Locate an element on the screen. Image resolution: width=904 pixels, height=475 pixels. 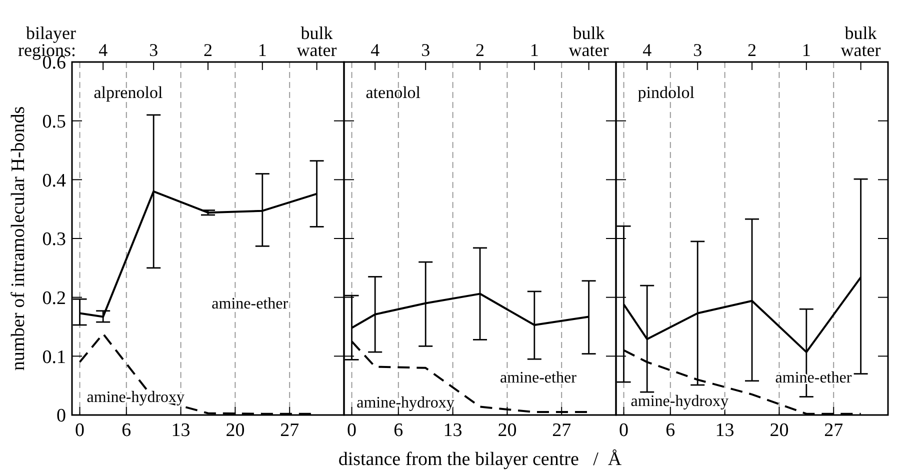
y-axis-title: number of intramolecular H-bonds is located at coordinates (18, 238).